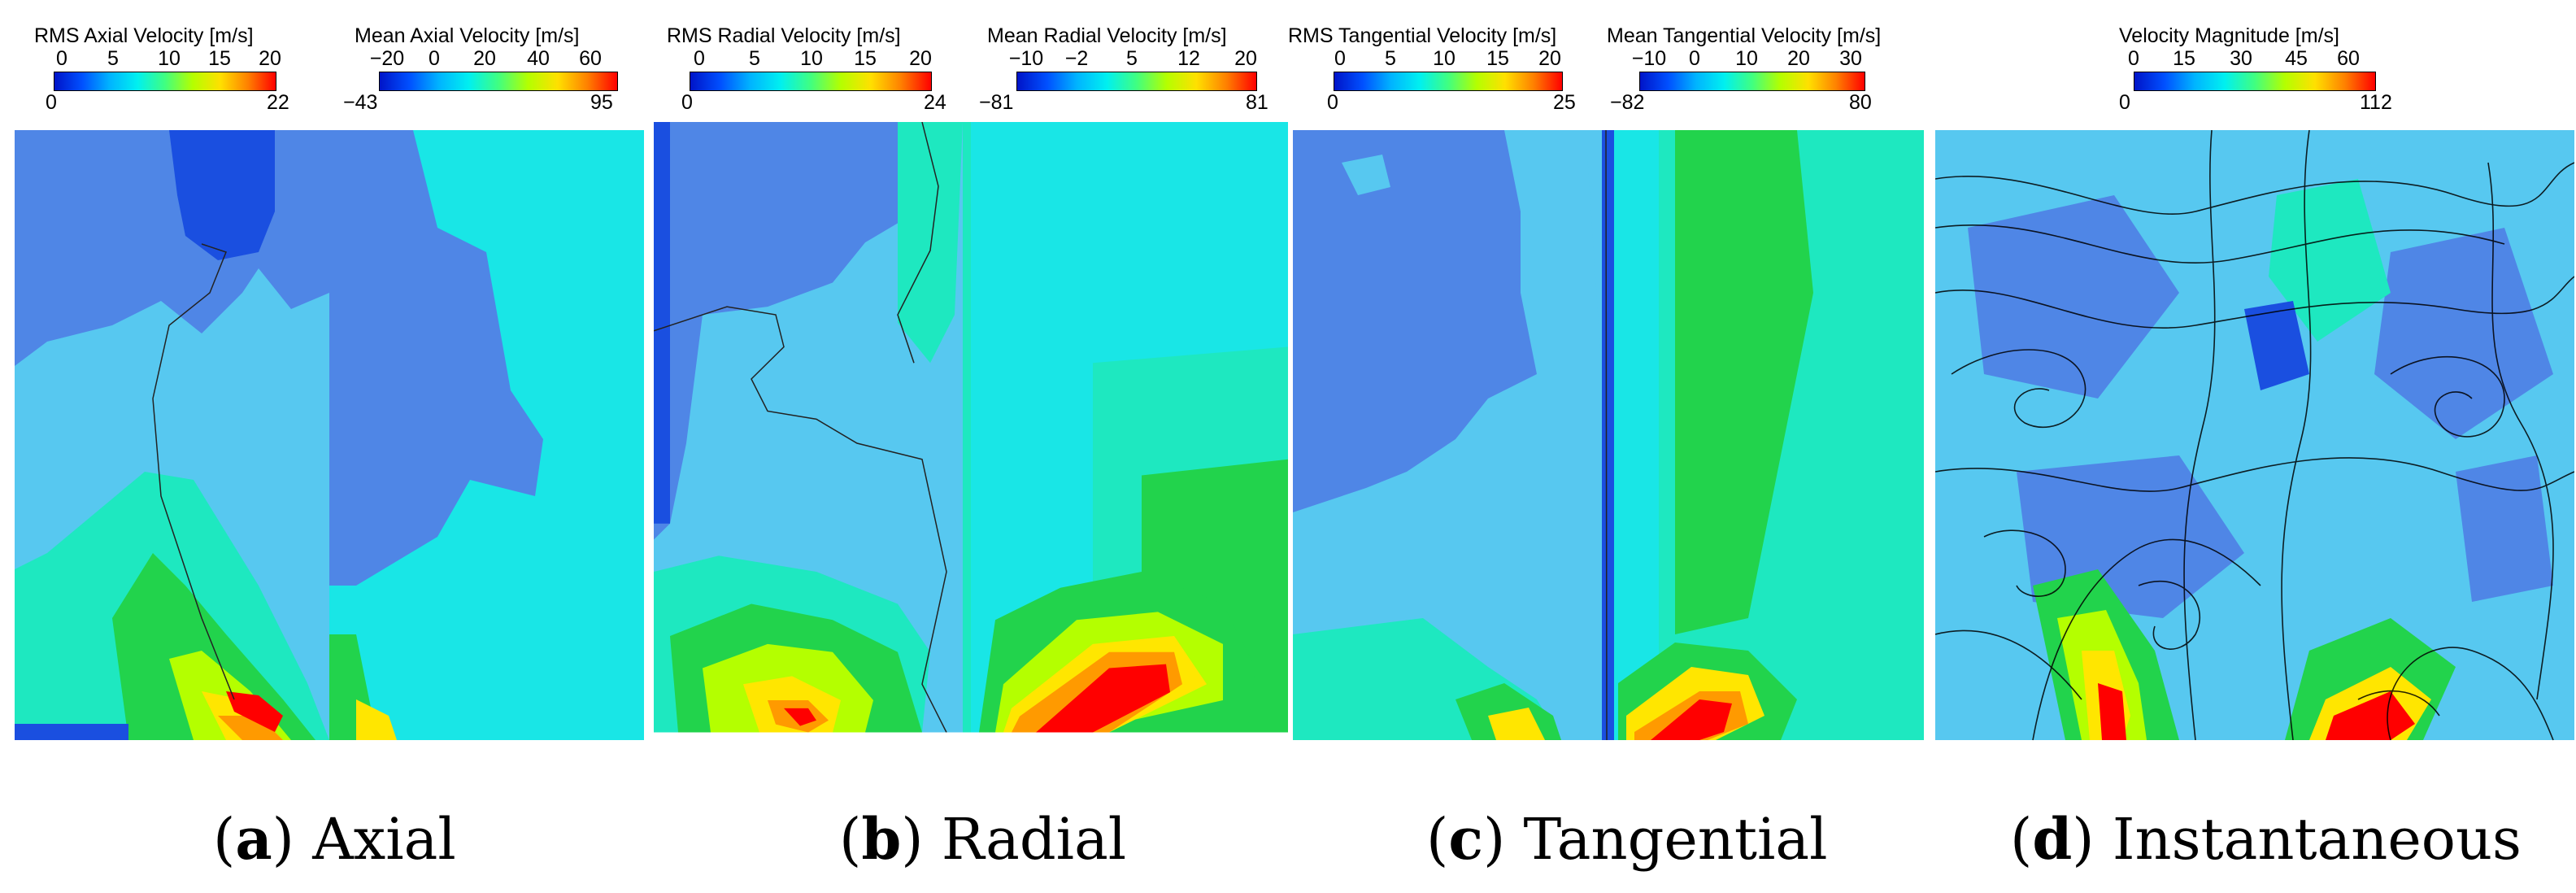 The height and width of the screenshot is (893, 2576). Describe the element at coordinates (144, 36) in the screenshot. I see `colorbar-title: RMS Axial Velocity [m/s]` at that location.